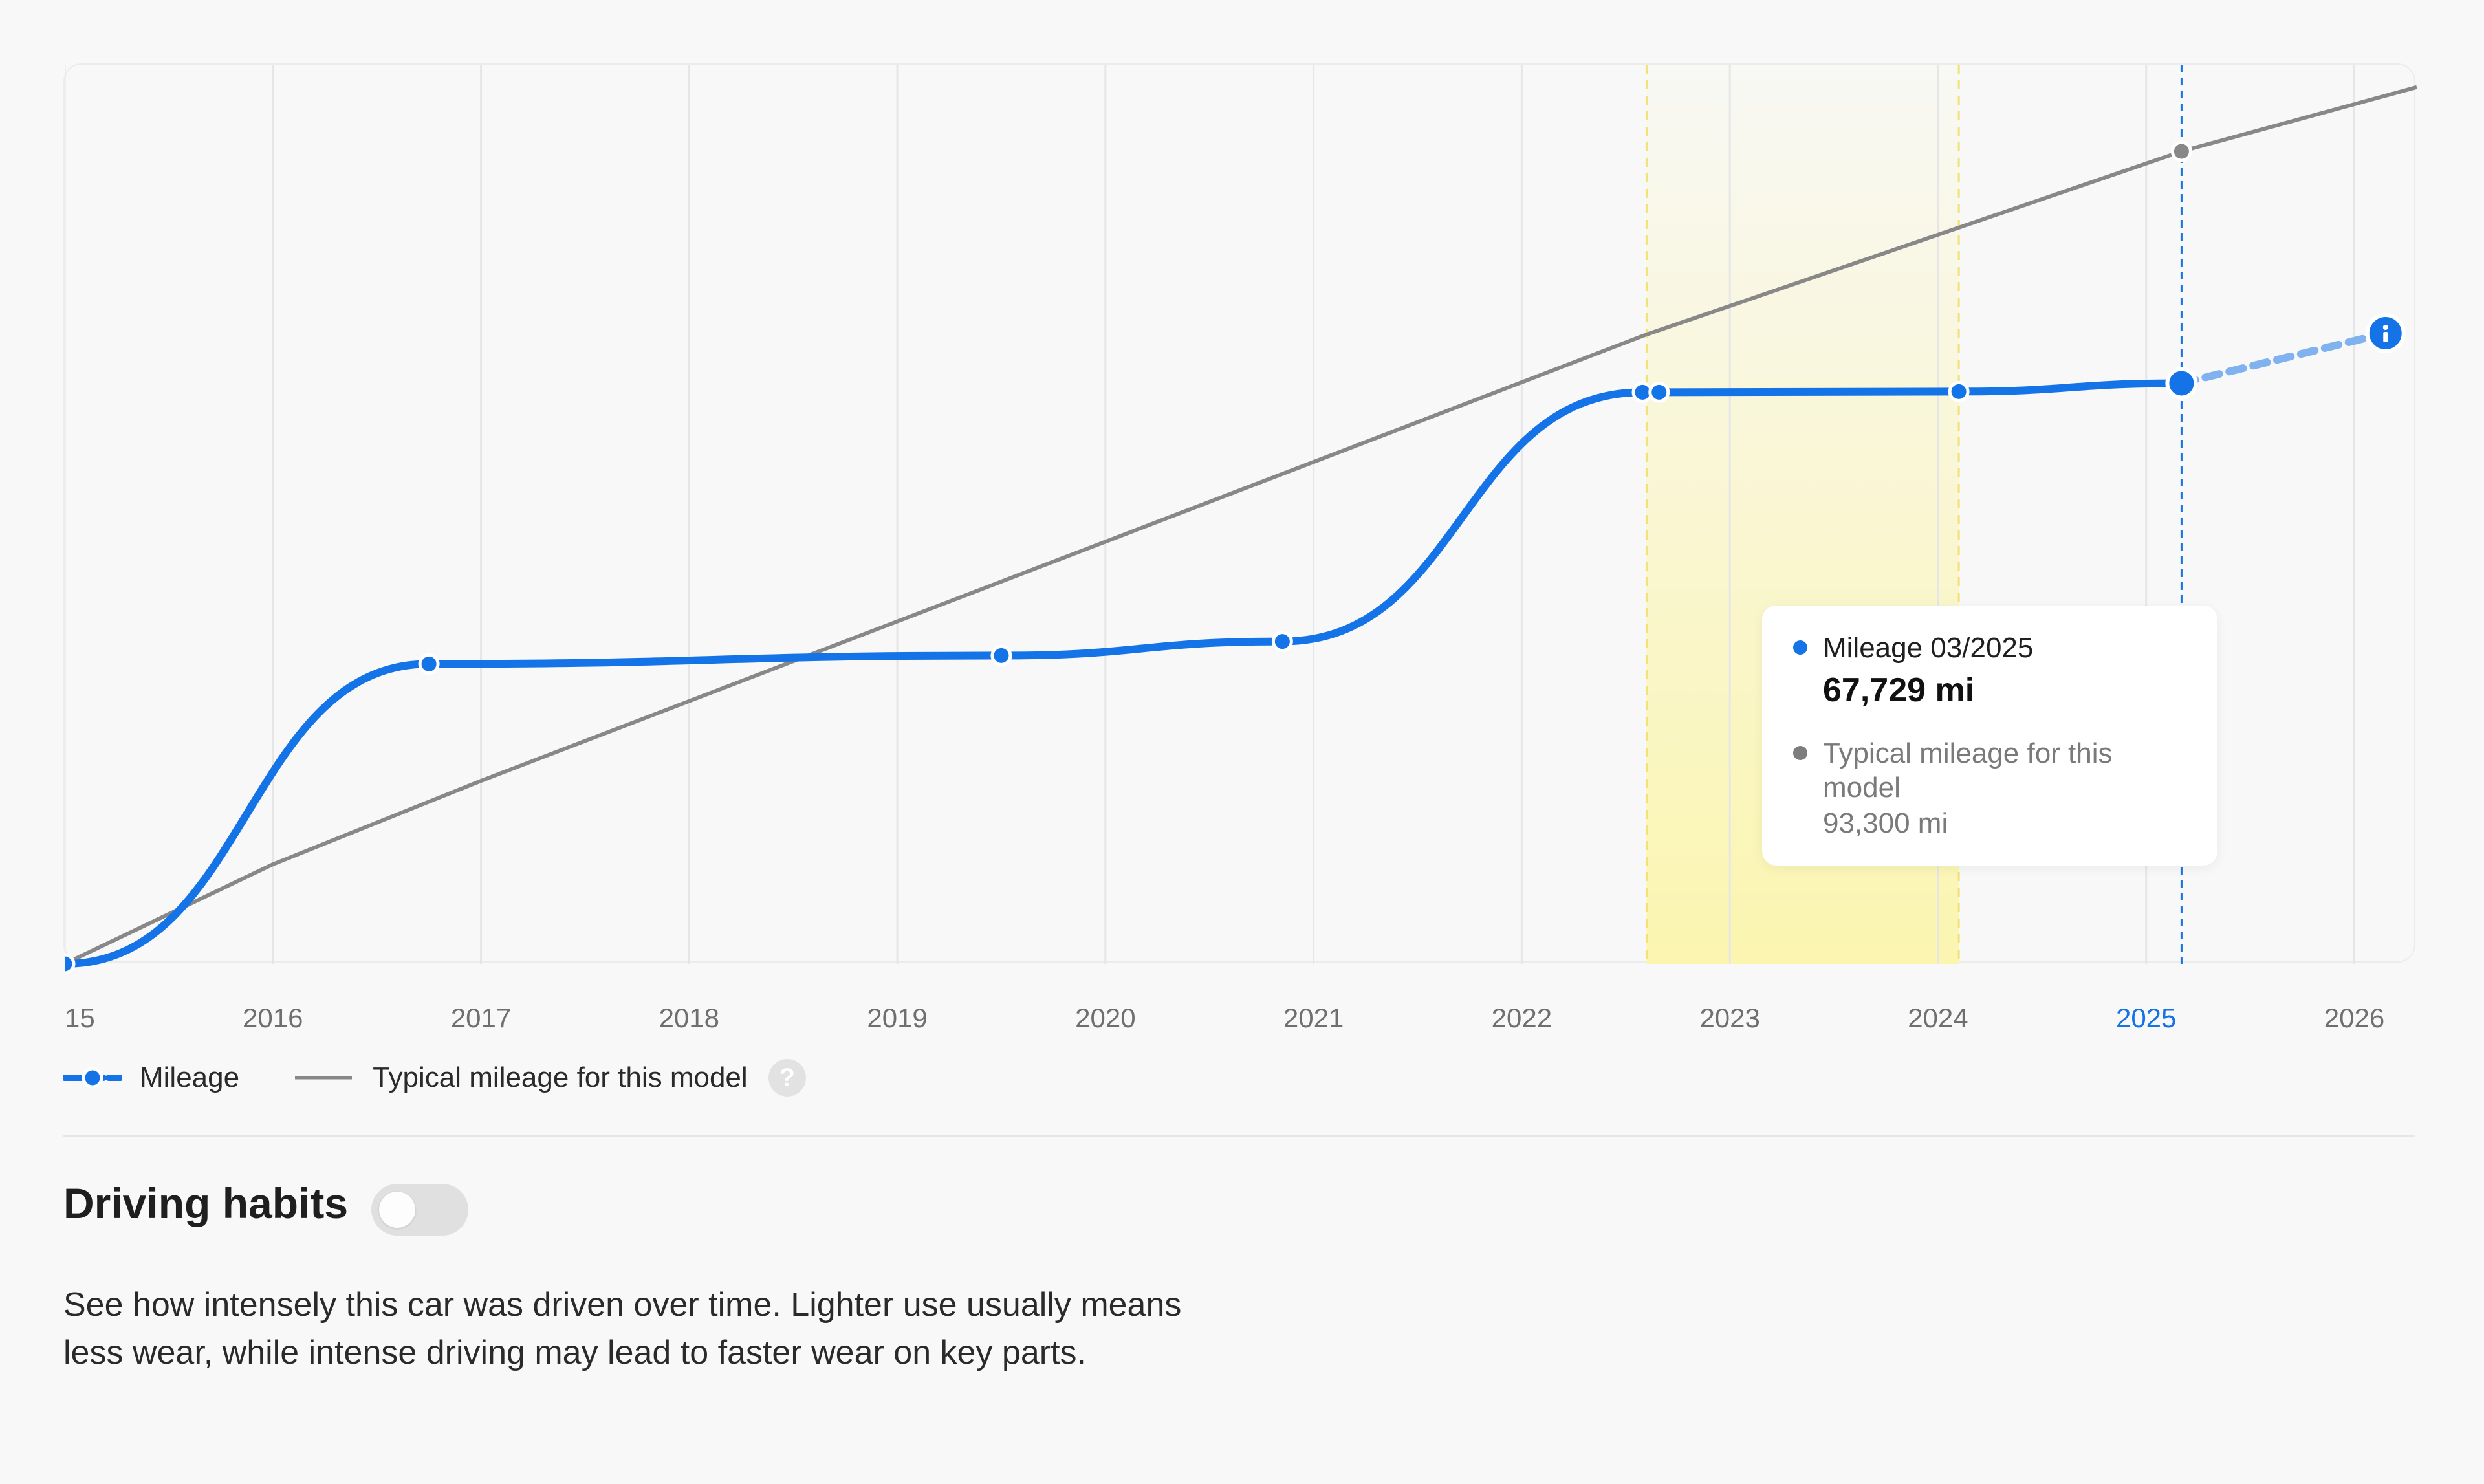 This screenshot has width=2484, height=1484. Describe the element at coordinates (273, 1018) in the screenshot. I see `x-tick-label-2016: 2016` at that location.